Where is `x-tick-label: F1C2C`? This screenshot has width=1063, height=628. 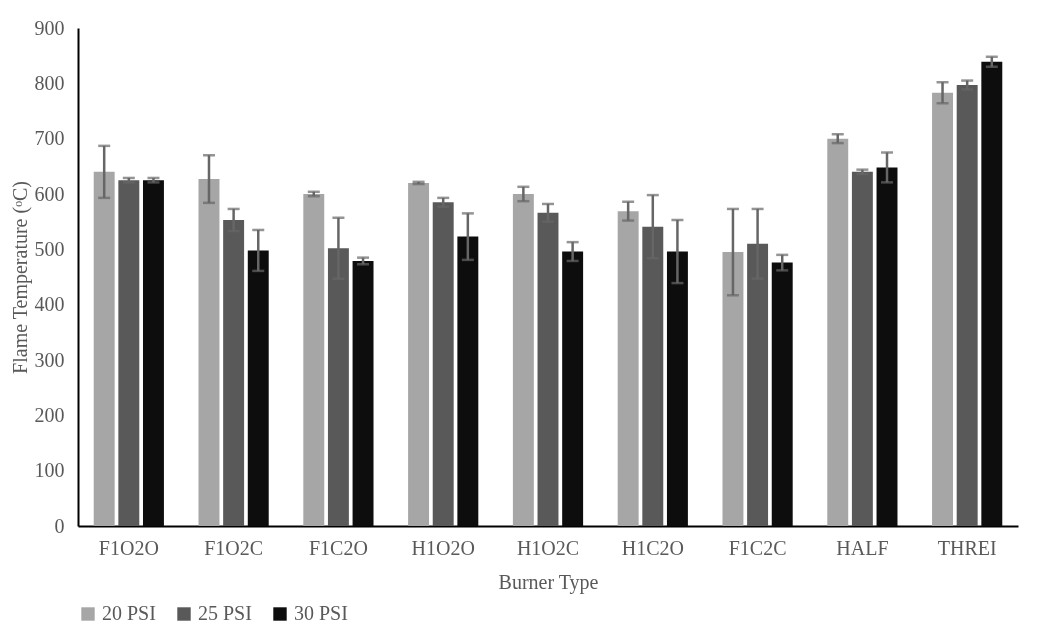 x-tick-label: F1C2C is located at coordinates (757, 547).